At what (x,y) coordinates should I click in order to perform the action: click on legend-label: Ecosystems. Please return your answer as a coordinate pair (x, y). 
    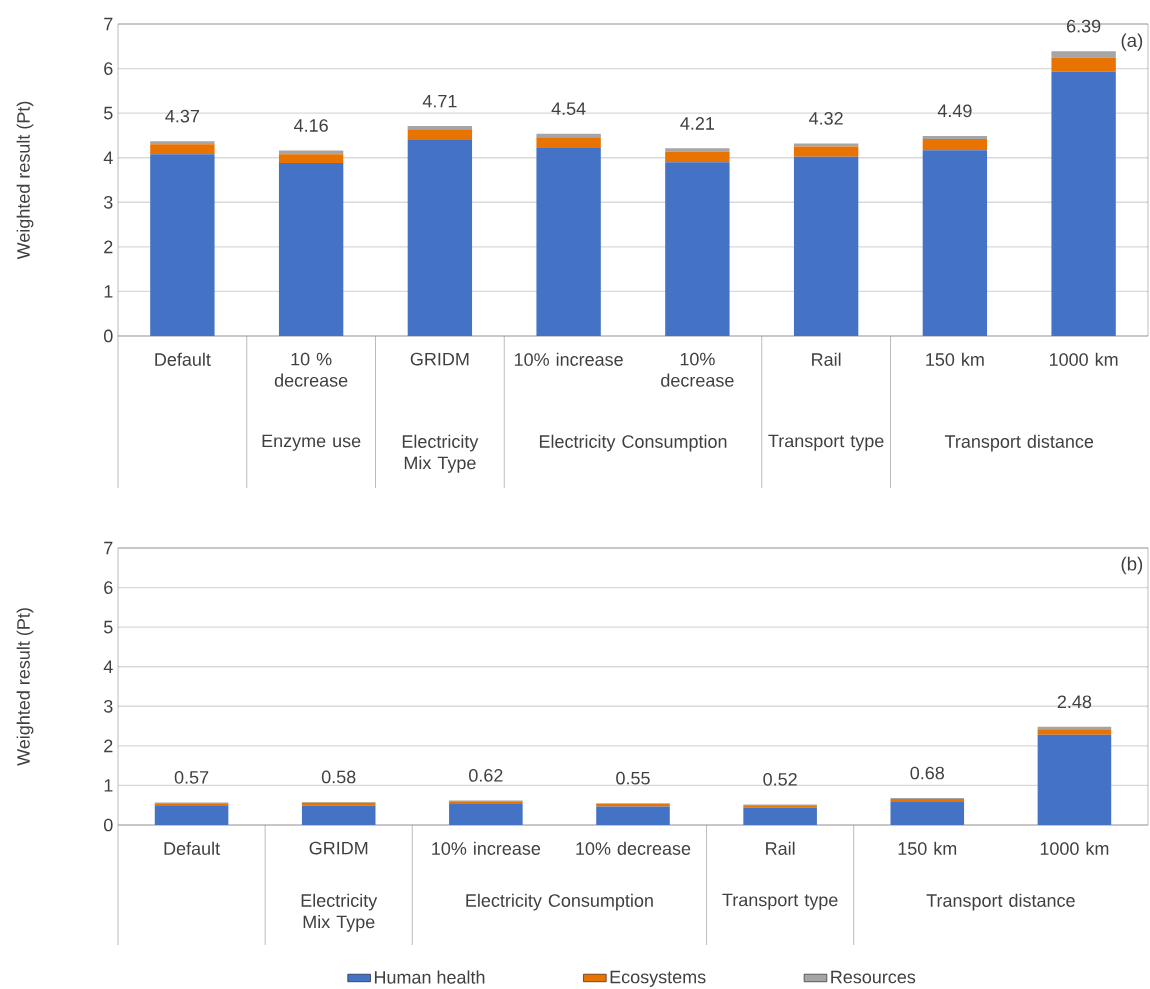
    Looking at the image, I should click on (658, 978).